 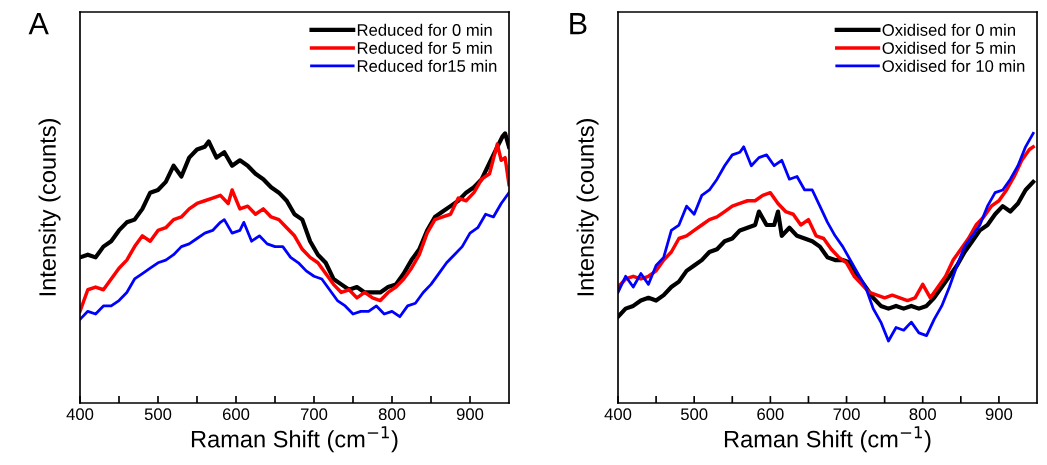 What do you see at coordinates (424, 47) in the screenshot?
I see `legend-label: Reduced for 5 min` at bounding box center [424, 47].